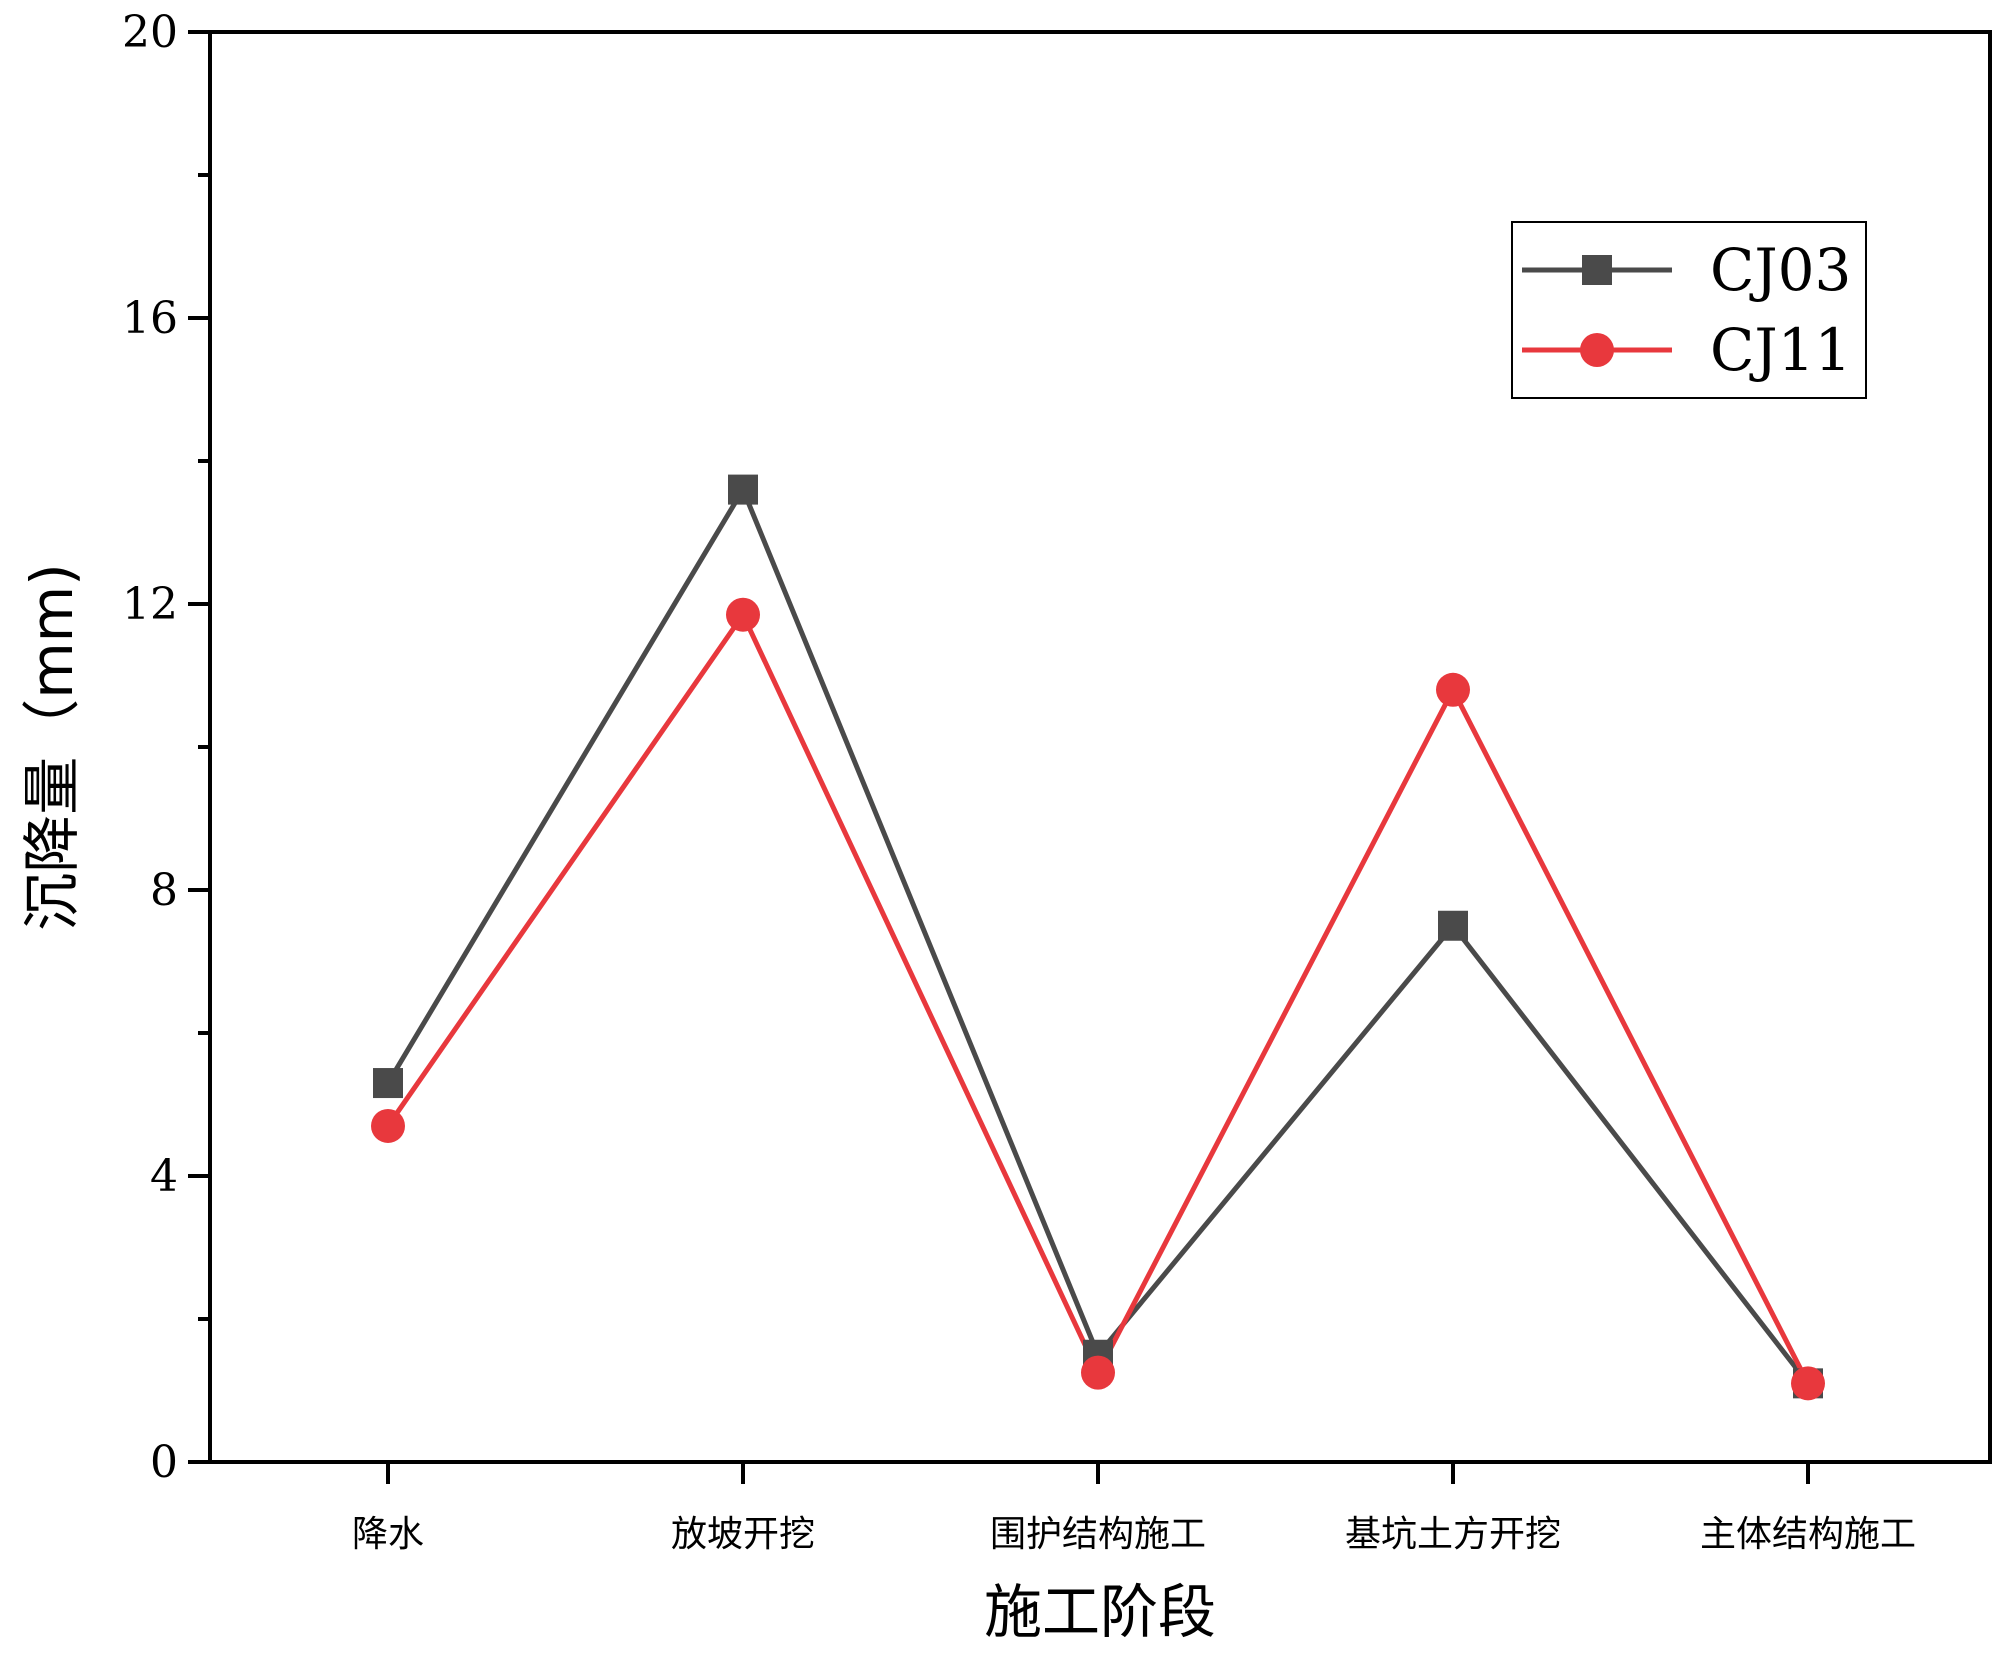 This screenshot has height=1654, width=2000. Describe the element at coordinates (1453, 1534) in the screenshot. I see `x-tick-label: 基坑土方开挖` at that location.